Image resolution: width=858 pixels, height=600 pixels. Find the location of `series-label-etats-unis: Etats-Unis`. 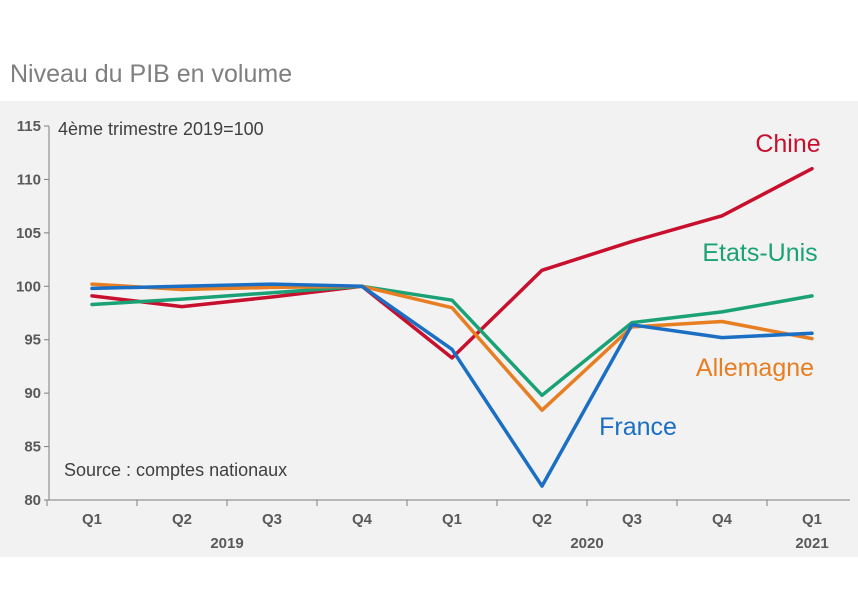

series-label-etats-unis: Etats-Unis is located at coordinates (759, 253).